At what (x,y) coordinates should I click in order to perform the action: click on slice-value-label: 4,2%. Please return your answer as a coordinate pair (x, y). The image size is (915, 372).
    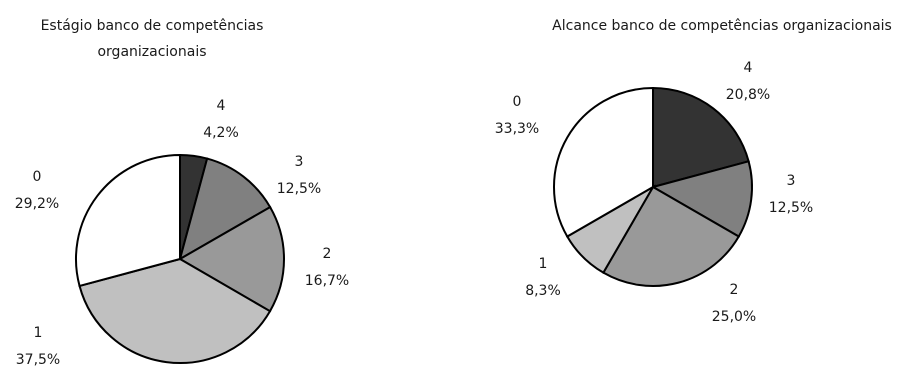
    Looking at the image, I should click on (221, 133).